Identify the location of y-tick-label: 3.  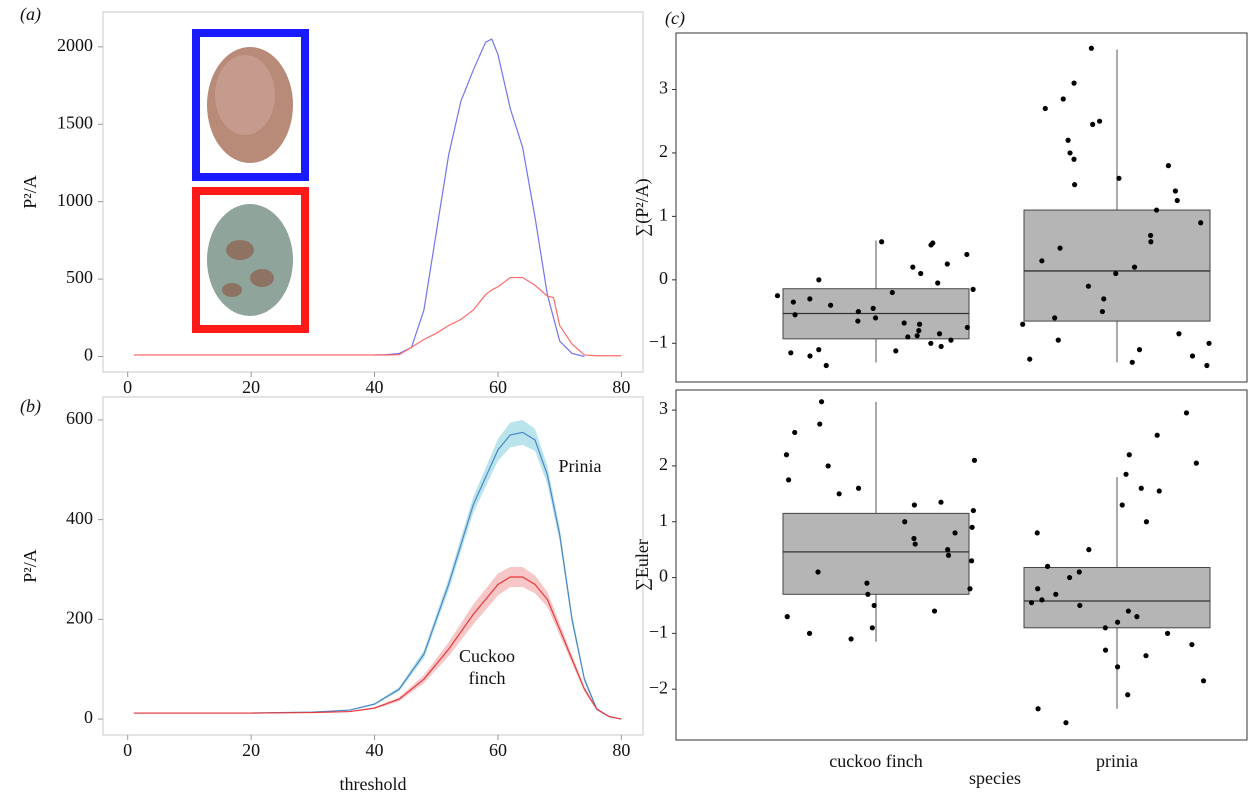
(663, 408).